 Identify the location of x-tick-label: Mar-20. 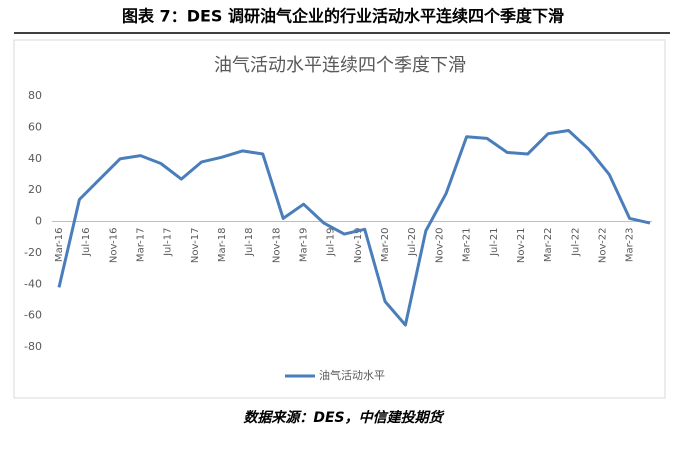
(385, 245).